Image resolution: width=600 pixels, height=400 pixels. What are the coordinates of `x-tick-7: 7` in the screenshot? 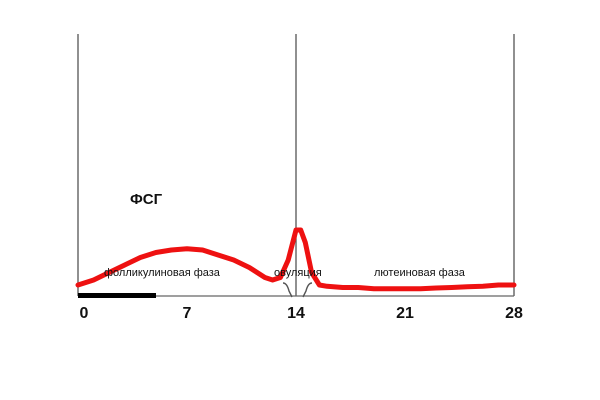 It's located at (187, 313).